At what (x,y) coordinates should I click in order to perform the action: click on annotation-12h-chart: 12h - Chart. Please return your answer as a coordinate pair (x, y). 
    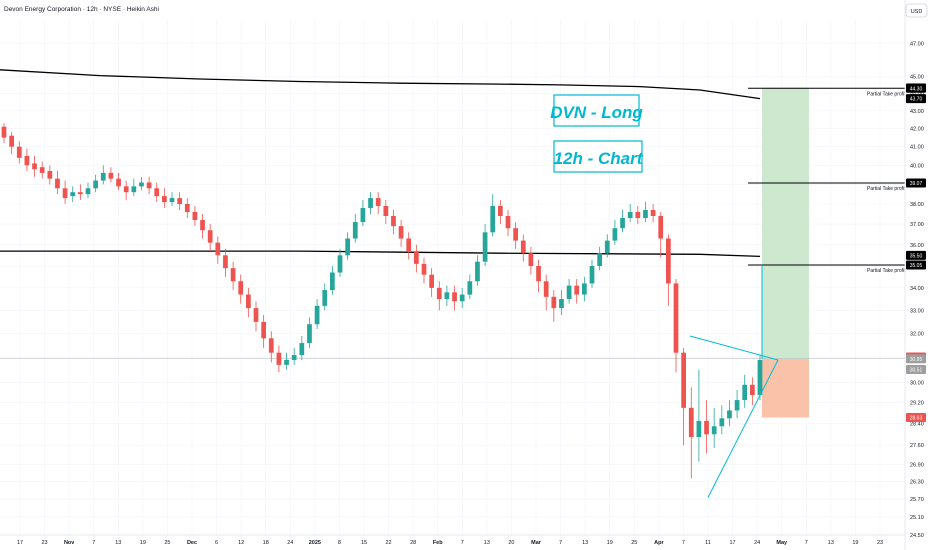
    Looking at the image, I should click on (598, 156).